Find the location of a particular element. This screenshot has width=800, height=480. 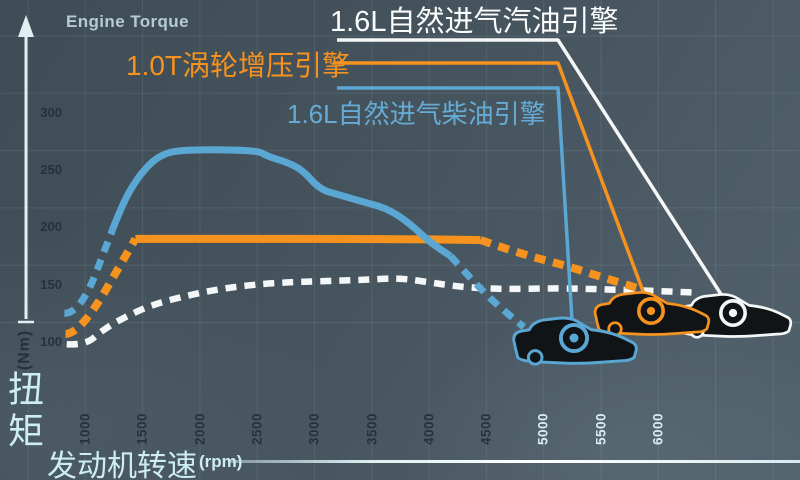

car-icon-diesel is located at coordinates (575, 341).